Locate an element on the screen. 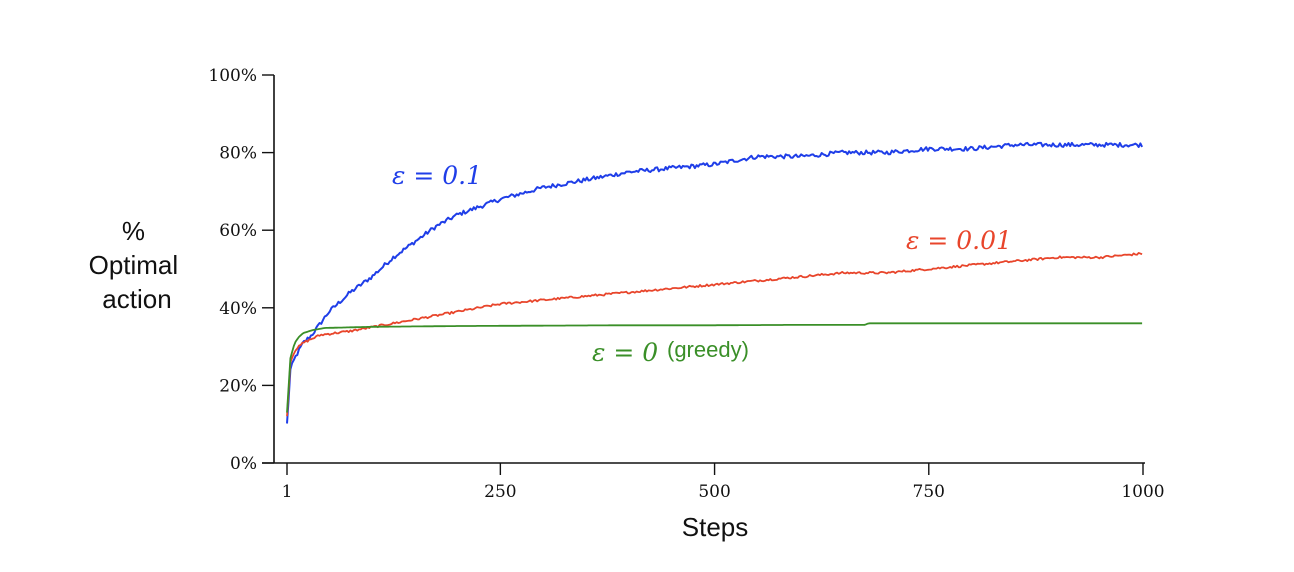  series-line-eps0 is located at coordinates (714, 367).